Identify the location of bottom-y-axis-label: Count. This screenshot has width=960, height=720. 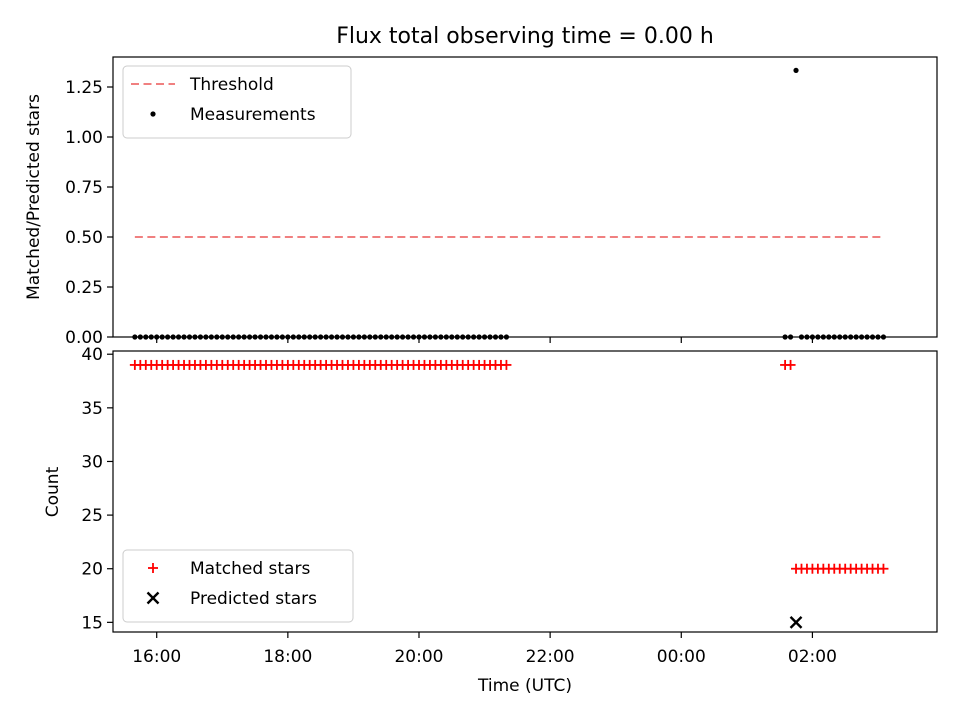
(53, 491).